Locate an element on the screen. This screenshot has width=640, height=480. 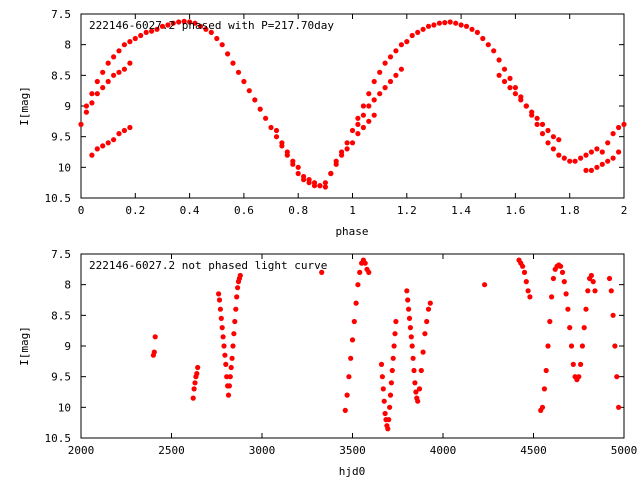
phased-xtick-label: 0 is located at coordinates (81, 210).